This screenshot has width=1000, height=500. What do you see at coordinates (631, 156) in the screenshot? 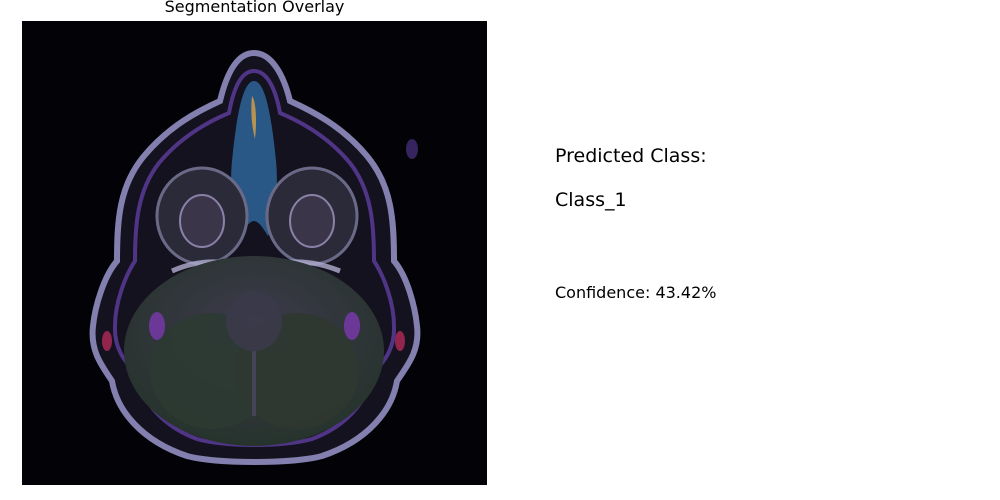
I see `predicted-class-label: Predicted Class:` at bounding box center [631, 156].